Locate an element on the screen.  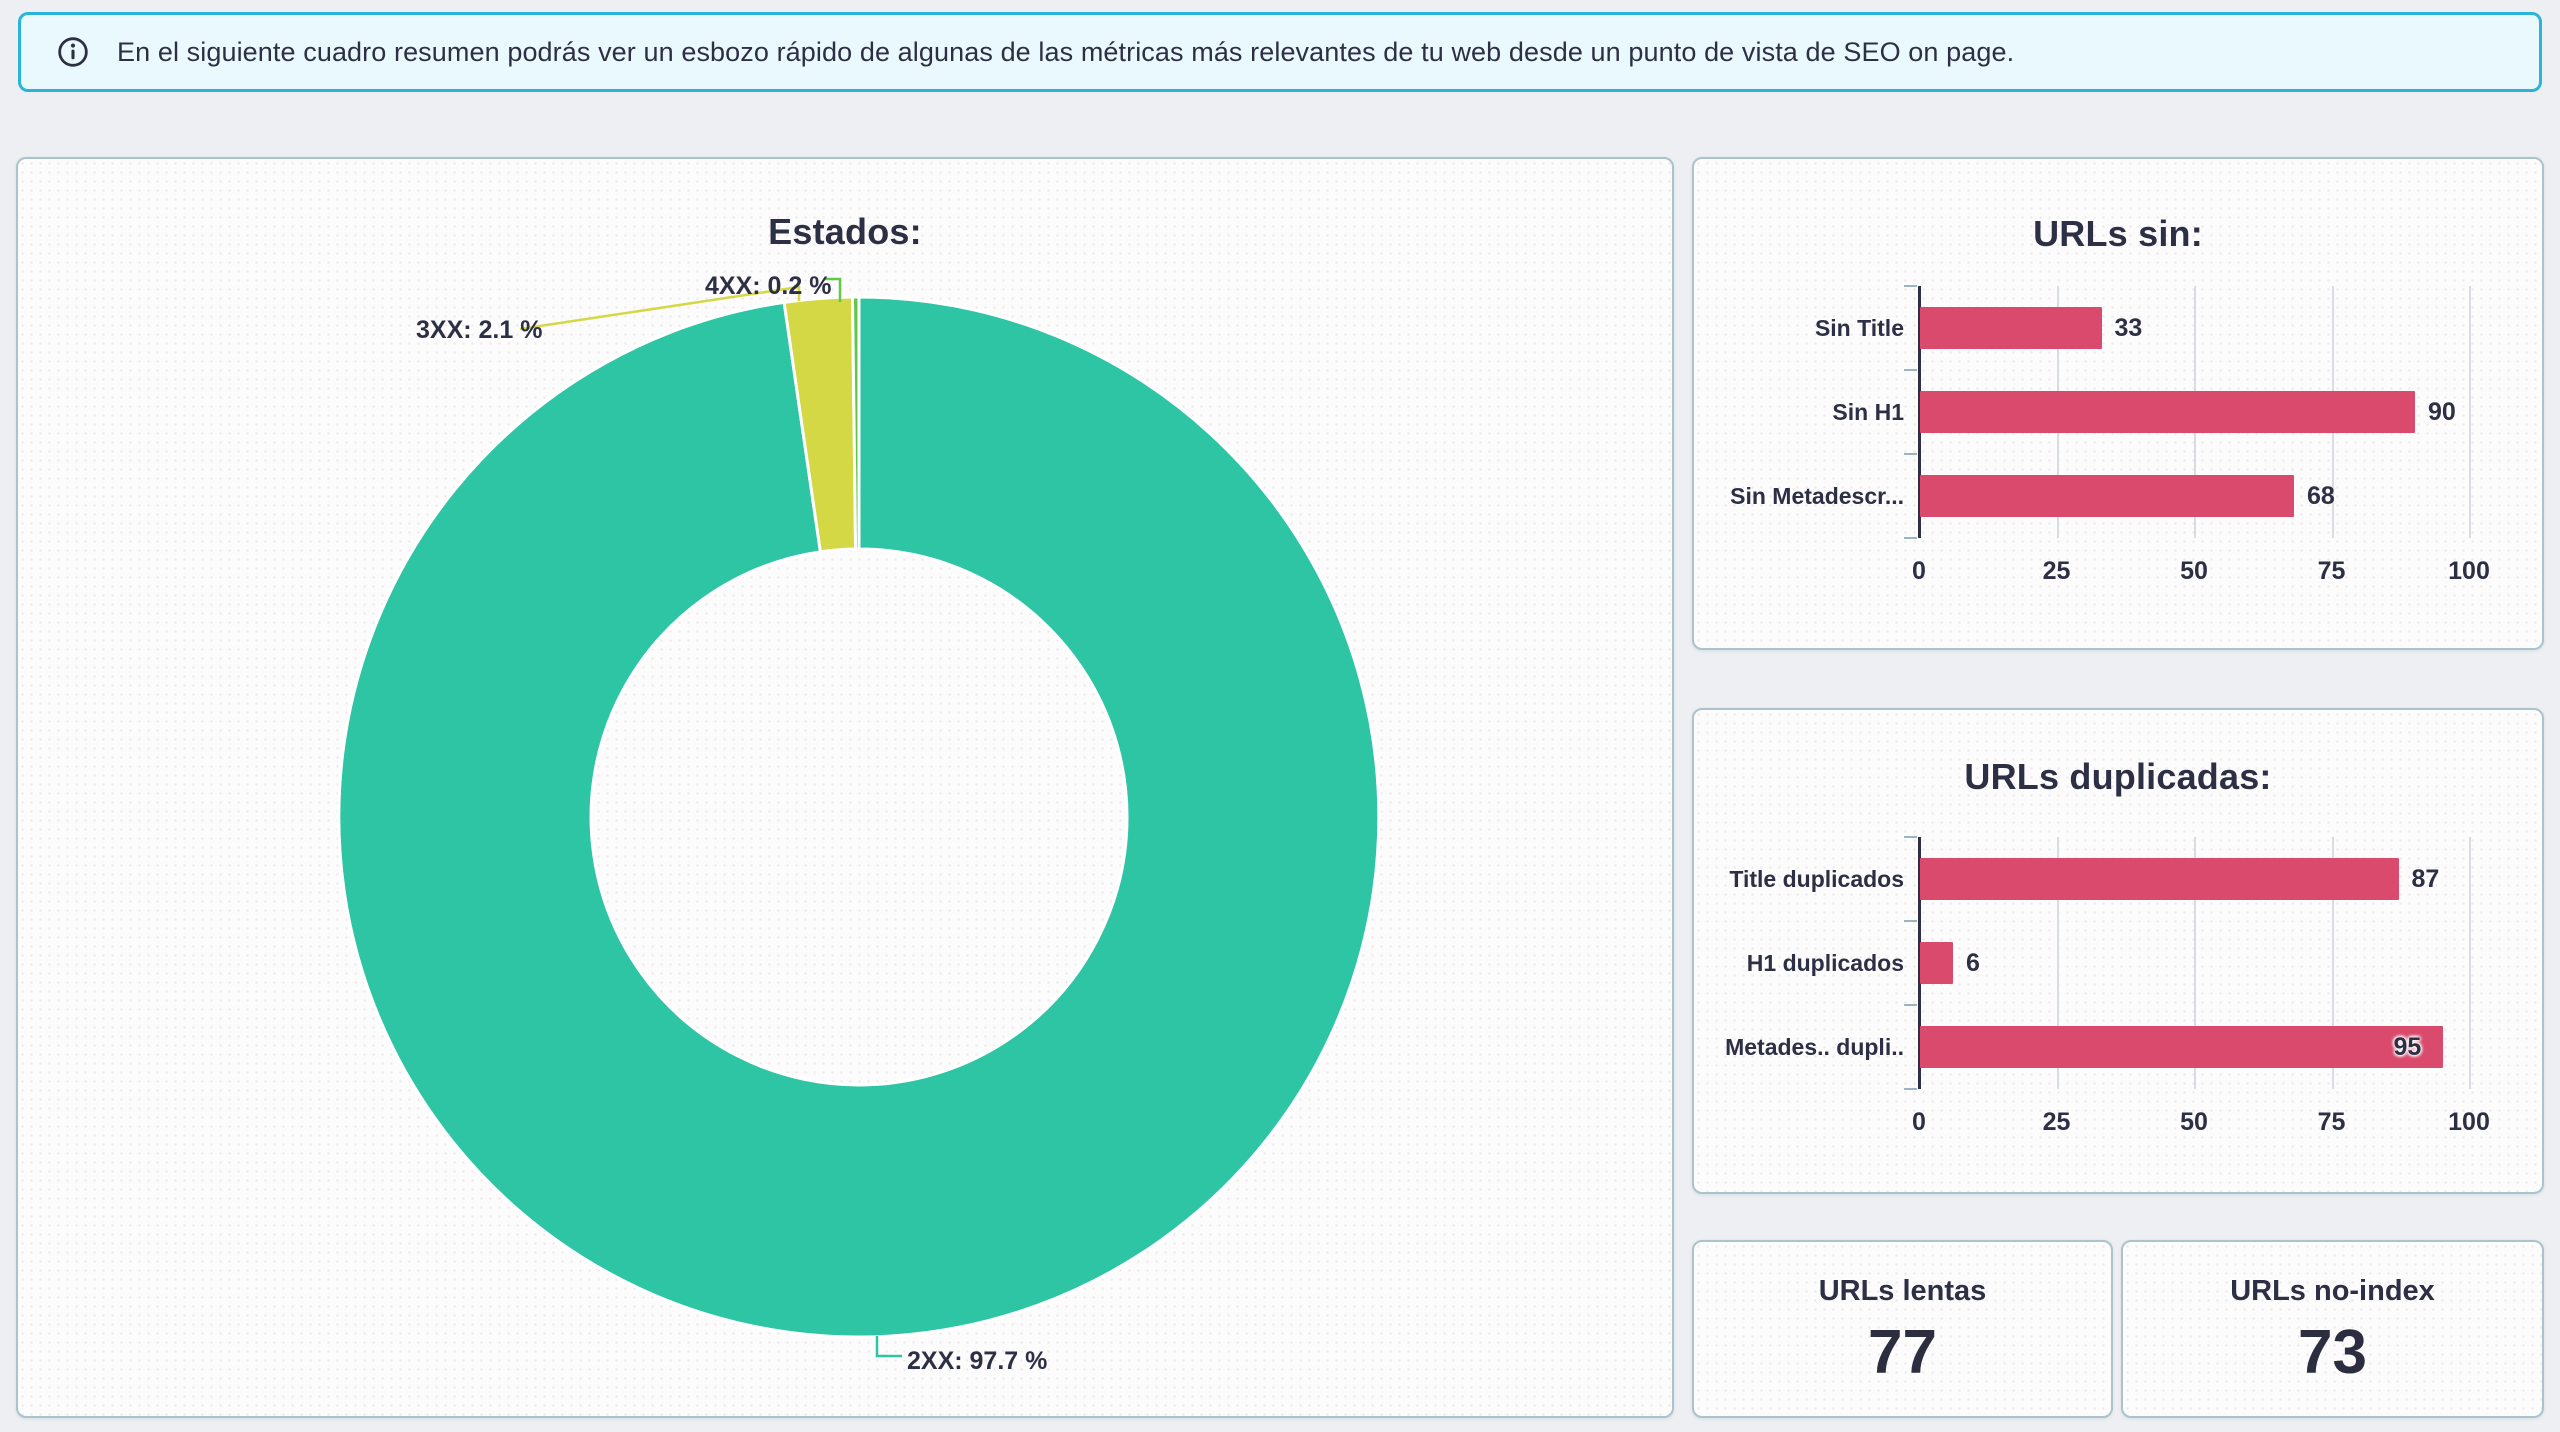
bar-value-label: 68 is located at coordinates (2321, 496).